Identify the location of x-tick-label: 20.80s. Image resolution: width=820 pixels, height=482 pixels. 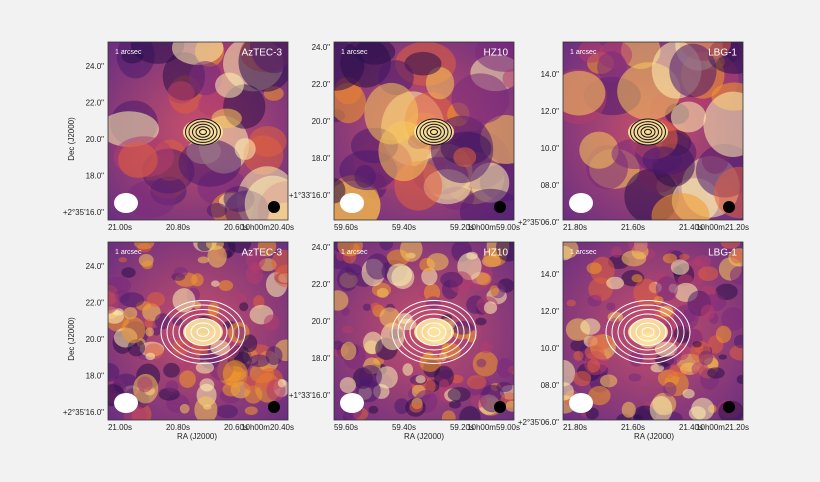
(178, 427).